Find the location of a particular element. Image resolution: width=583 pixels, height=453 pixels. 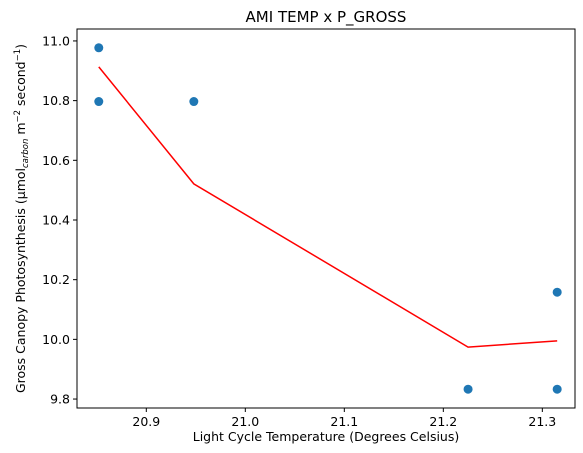

y-tick-label: 10.2 is located at coordinates (56, 279).